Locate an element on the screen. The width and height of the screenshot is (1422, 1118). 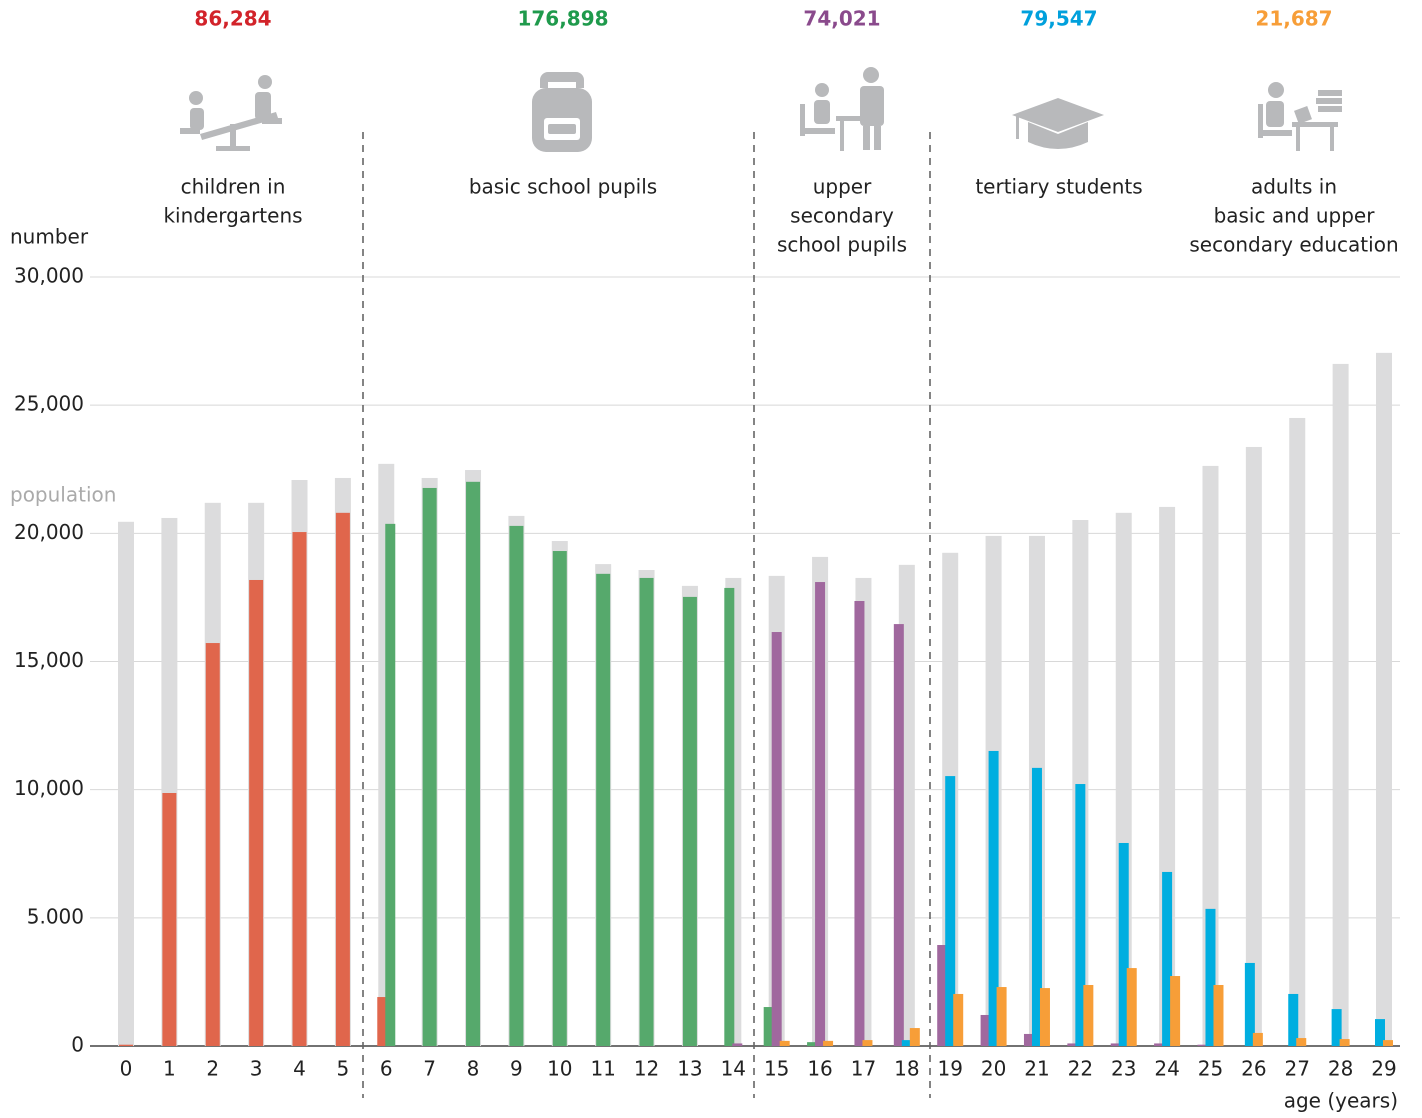
y-tick-label: 30,000 is located at coordinates (49, 276).